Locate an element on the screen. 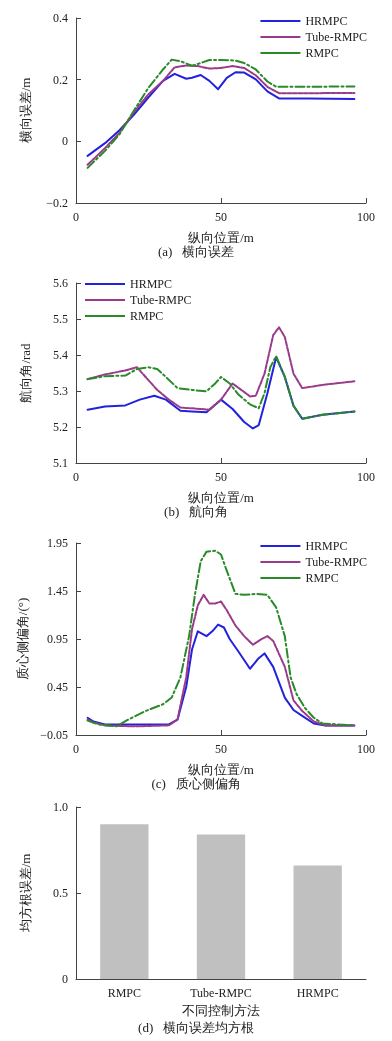 The image size is (392, 1041). y-tick-label: 5.4 is located at coordinates (60, 355).